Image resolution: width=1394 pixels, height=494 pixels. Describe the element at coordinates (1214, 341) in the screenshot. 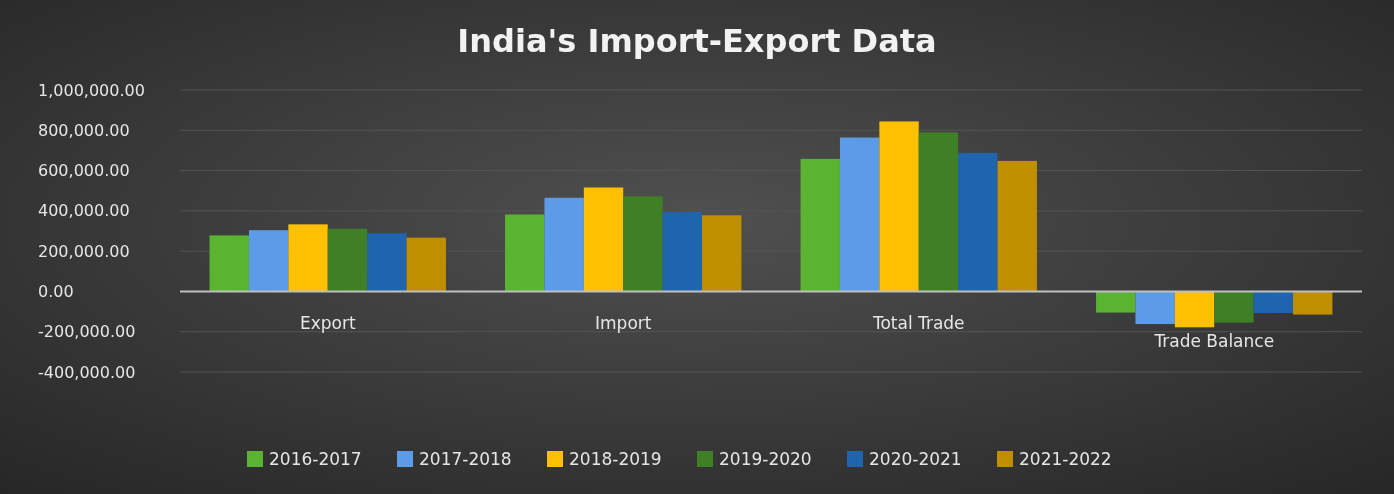

I see `x-tick-label: Trade Balance` at that location.